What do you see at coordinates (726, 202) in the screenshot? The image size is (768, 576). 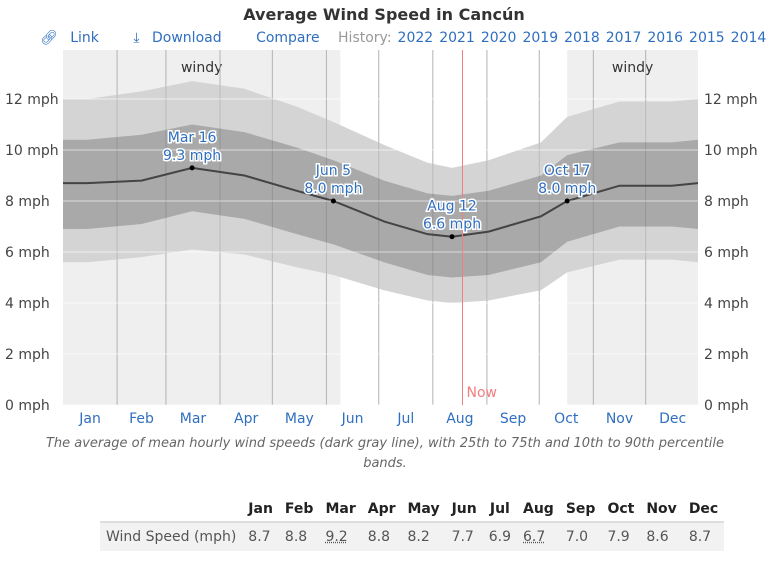 I see `y-tick-right: 8 mph` at bounding box center [726, 202].